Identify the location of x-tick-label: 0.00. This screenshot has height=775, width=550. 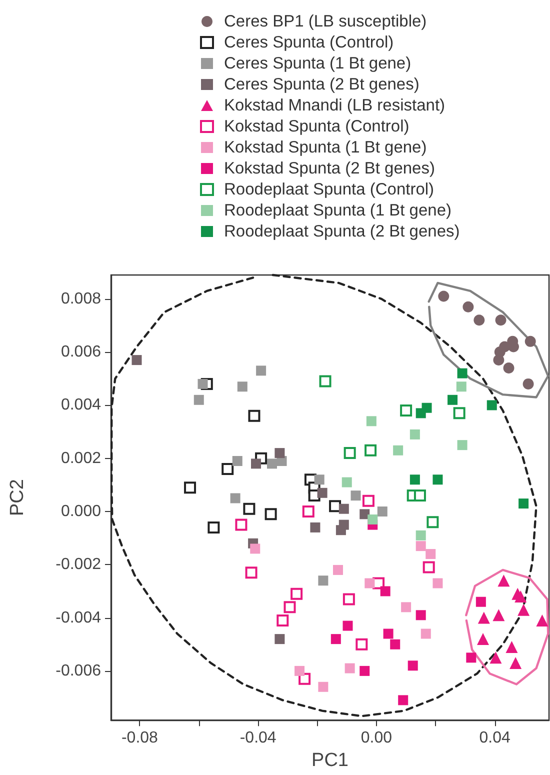
(376, 738).